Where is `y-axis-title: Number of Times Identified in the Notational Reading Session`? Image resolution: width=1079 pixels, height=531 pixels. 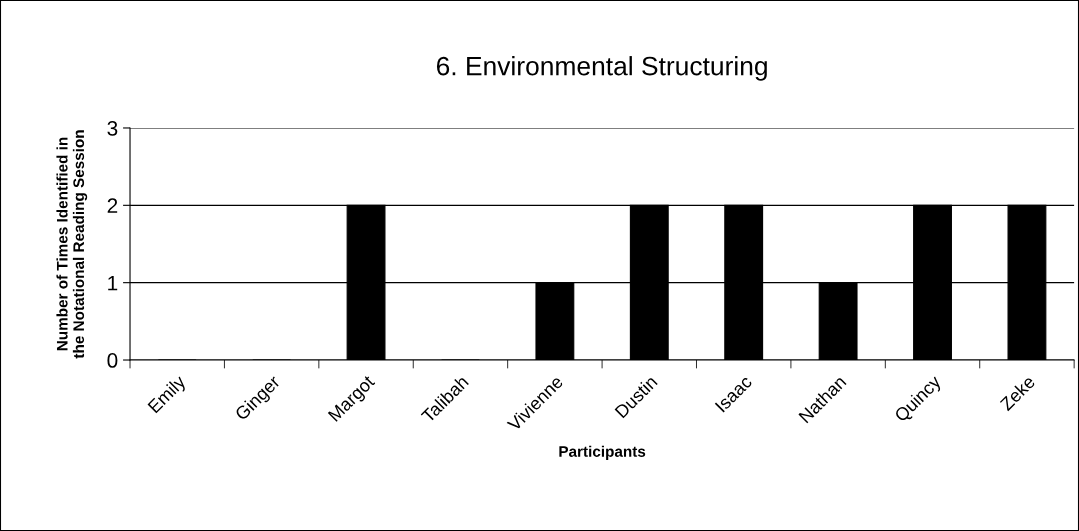
y-axis-title: Number of Times Identified in the Notational Reading Session is located at coordinates (72, 244).